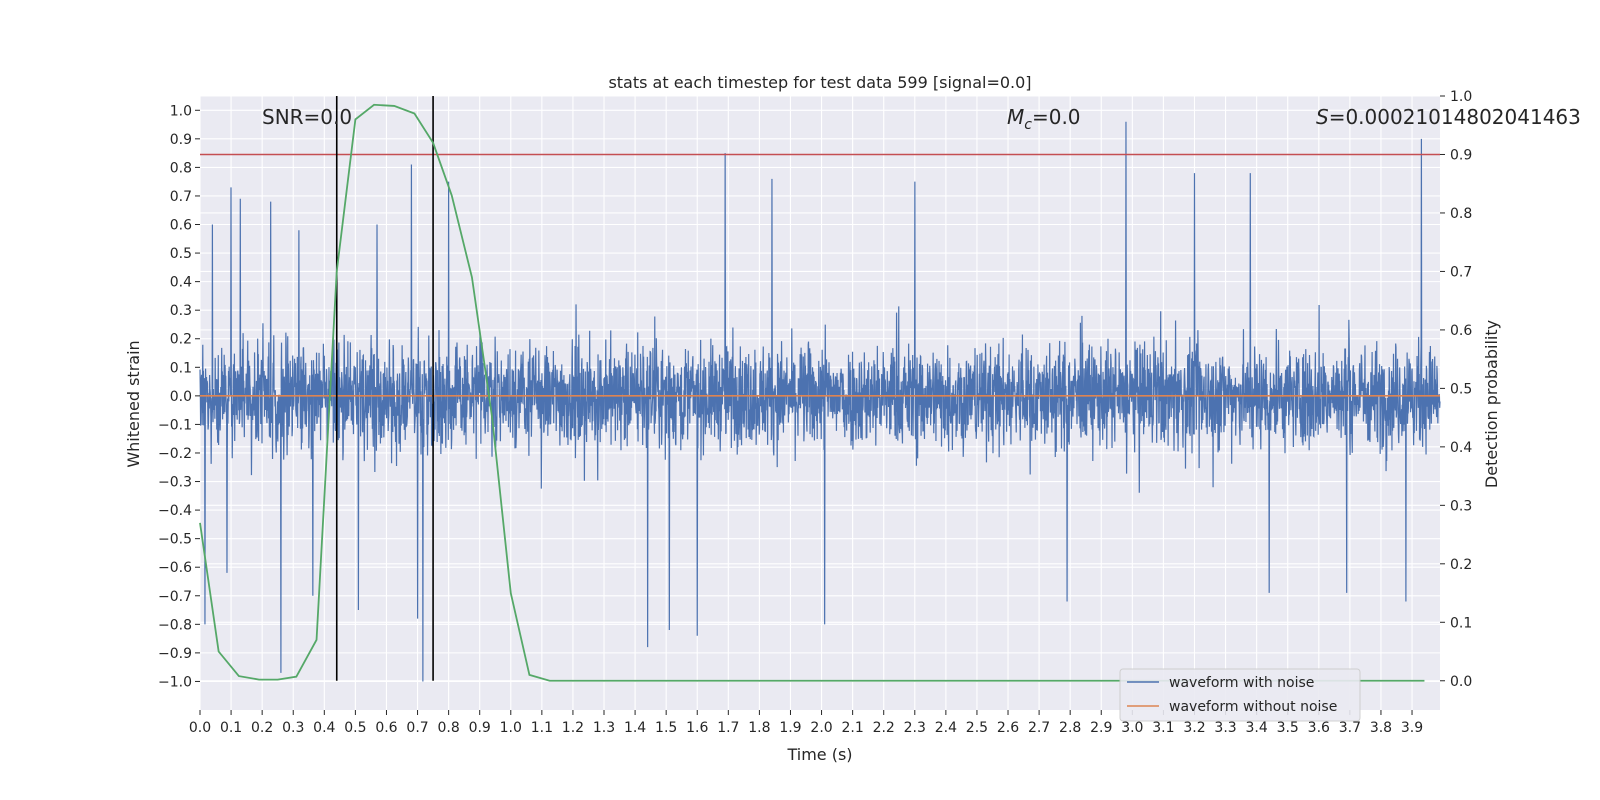 The width and height of the screenshot is (1600, 800). What do you see at coordinates (175, 654) in the screenshot?
I see `y-tick-label: −0.9` at bounding box center [175, 654].